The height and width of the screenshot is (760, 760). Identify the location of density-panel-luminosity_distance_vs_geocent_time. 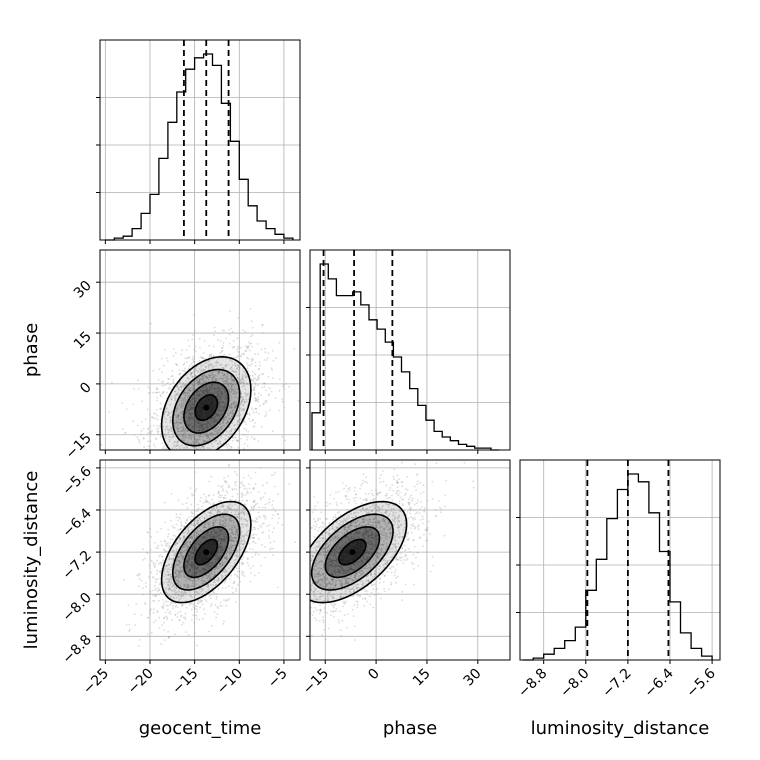
(210, 555).